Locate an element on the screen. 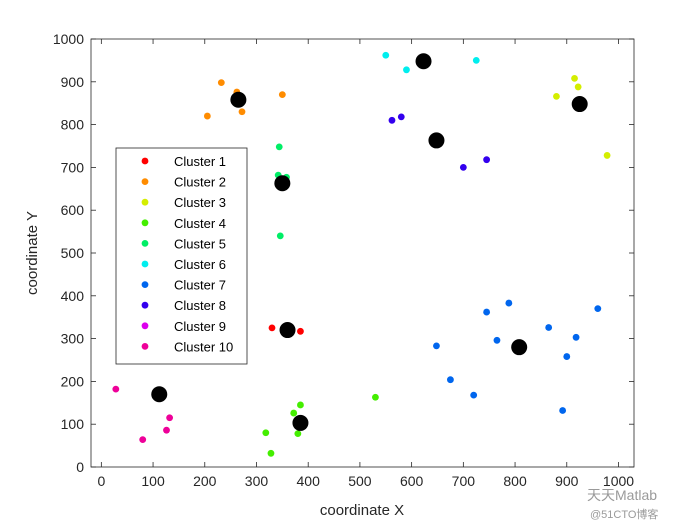 The image size is (700, 525). y-tick-label: 300 is located at coordinates (73, 339).